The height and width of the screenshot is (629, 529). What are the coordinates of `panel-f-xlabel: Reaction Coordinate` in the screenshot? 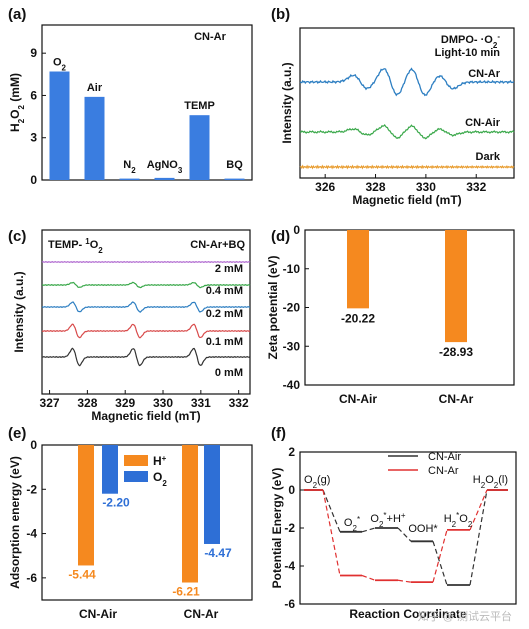 It's located at (408, 614).